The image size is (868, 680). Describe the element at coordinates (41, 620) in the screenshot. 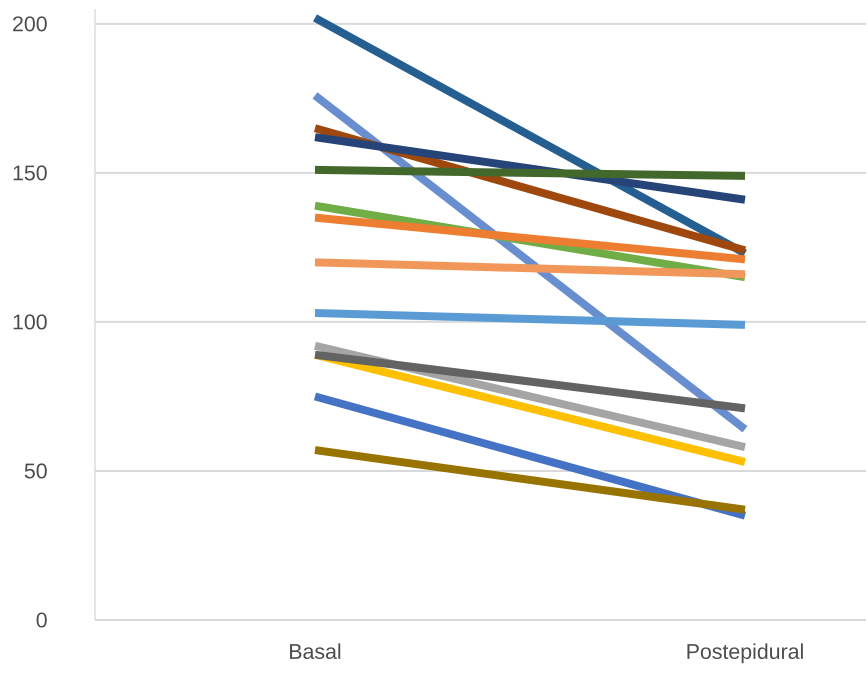

I see `y-tick-label: 0` at that location.